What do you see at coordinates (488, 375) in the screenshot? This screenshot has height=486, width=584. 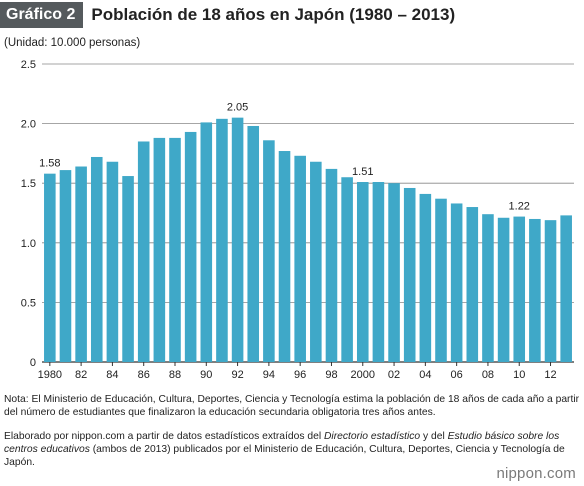 I see `x-tick-label: 08` at bounding box center [488, 375].